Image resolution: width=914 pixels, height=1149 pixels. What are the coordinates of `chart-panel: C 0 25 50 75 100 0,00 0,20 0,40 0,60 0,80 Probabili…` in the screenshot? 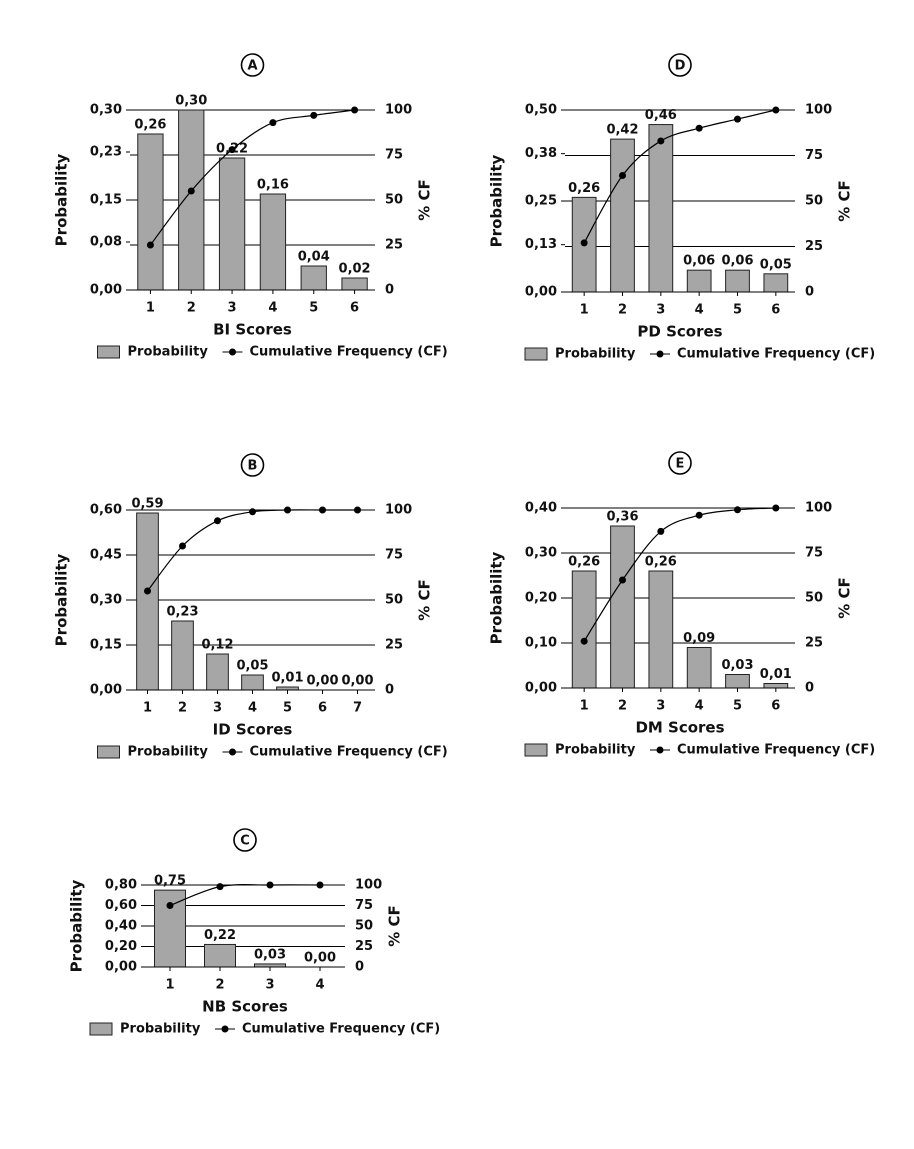 It's located at (254, 932).